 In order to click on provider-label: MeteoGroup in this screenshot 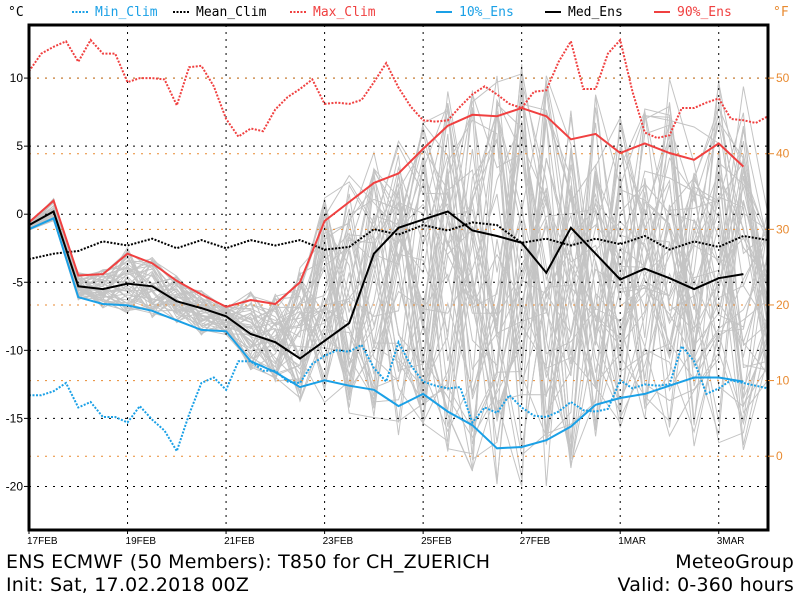, I will do `click(734, 562)`.